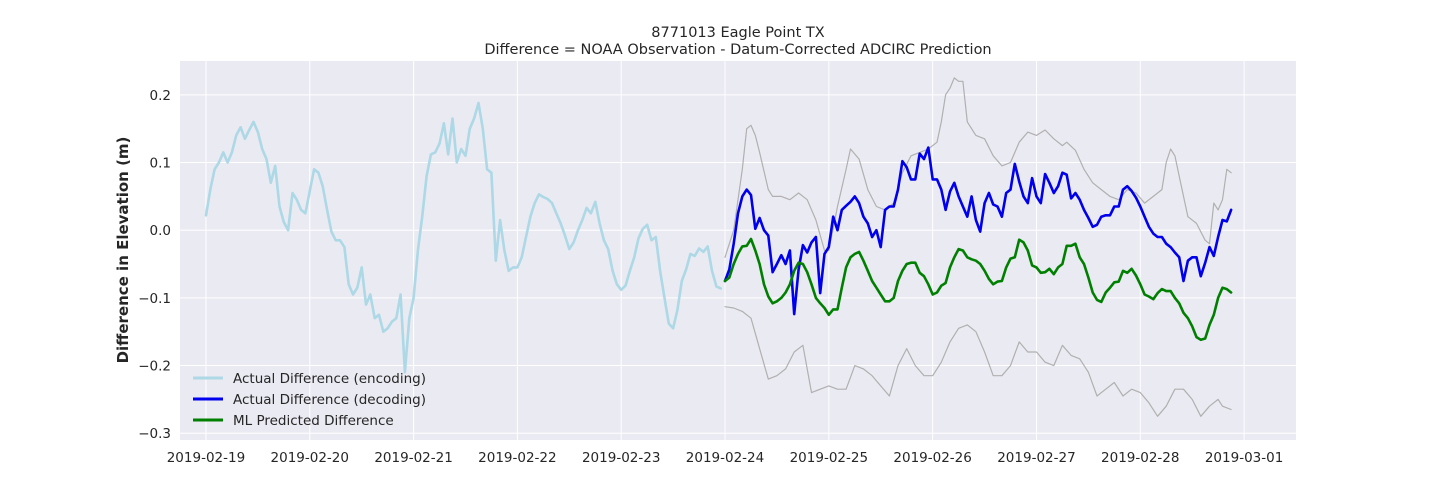 This screenshot has width=1440, height=504. I want to click on x-tick-label: 2019-02-21, so click(413, 458).